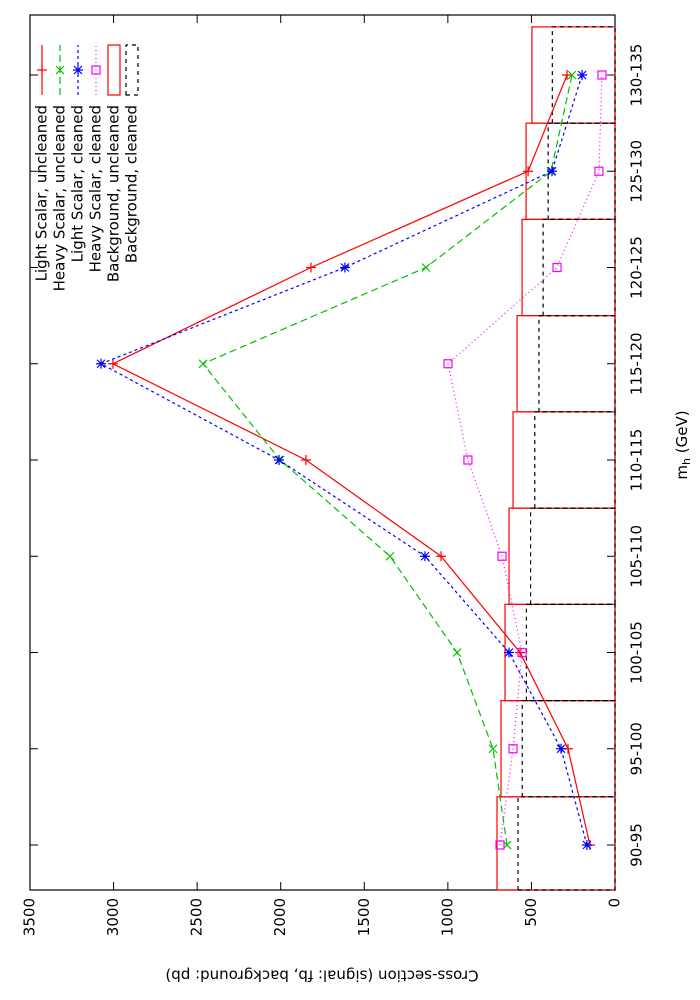 The height and width of the screenshot is (1000, 700). I want to click on x-tick-label: 115-120, so click(637, 363).